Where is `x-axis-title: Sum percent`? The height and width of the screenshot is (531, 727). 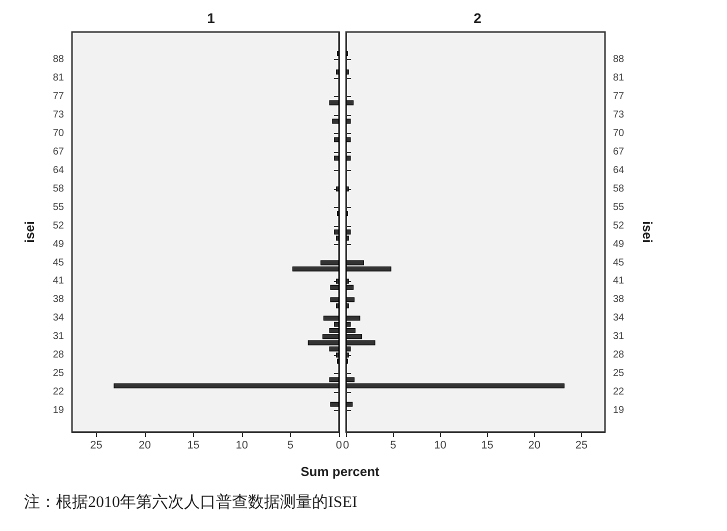 x-axis-title: Sum percent is located at coordinates (340, 471).